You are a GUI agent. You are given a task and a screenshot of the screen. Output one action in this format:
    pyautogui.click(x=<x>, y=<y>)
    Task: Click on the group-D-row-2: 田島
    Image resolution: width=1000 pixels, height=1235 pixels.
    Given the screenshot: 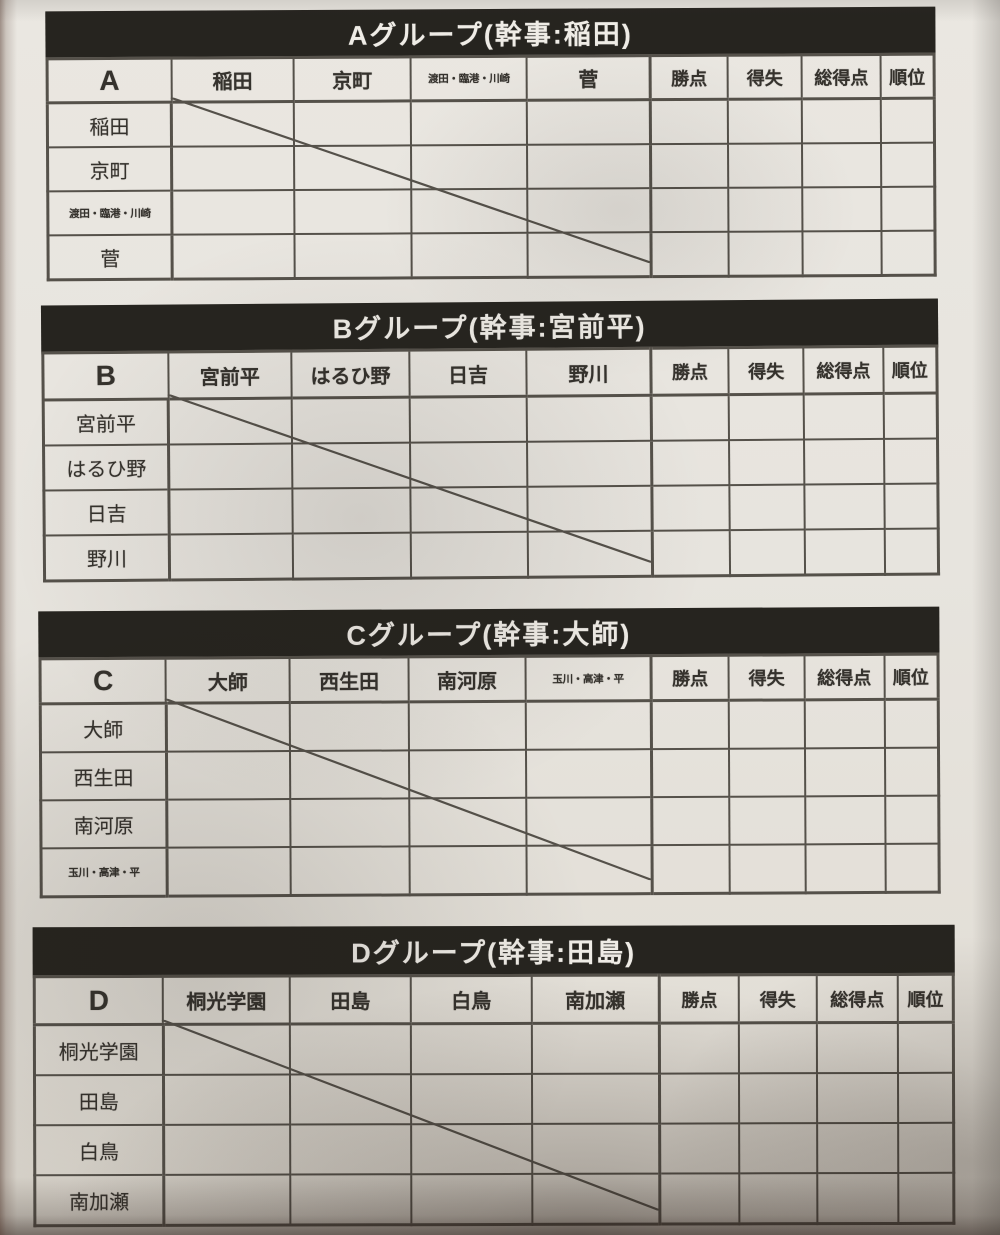 What is the action you would take?
    pyautogui.click(x=494, y=1099)
    